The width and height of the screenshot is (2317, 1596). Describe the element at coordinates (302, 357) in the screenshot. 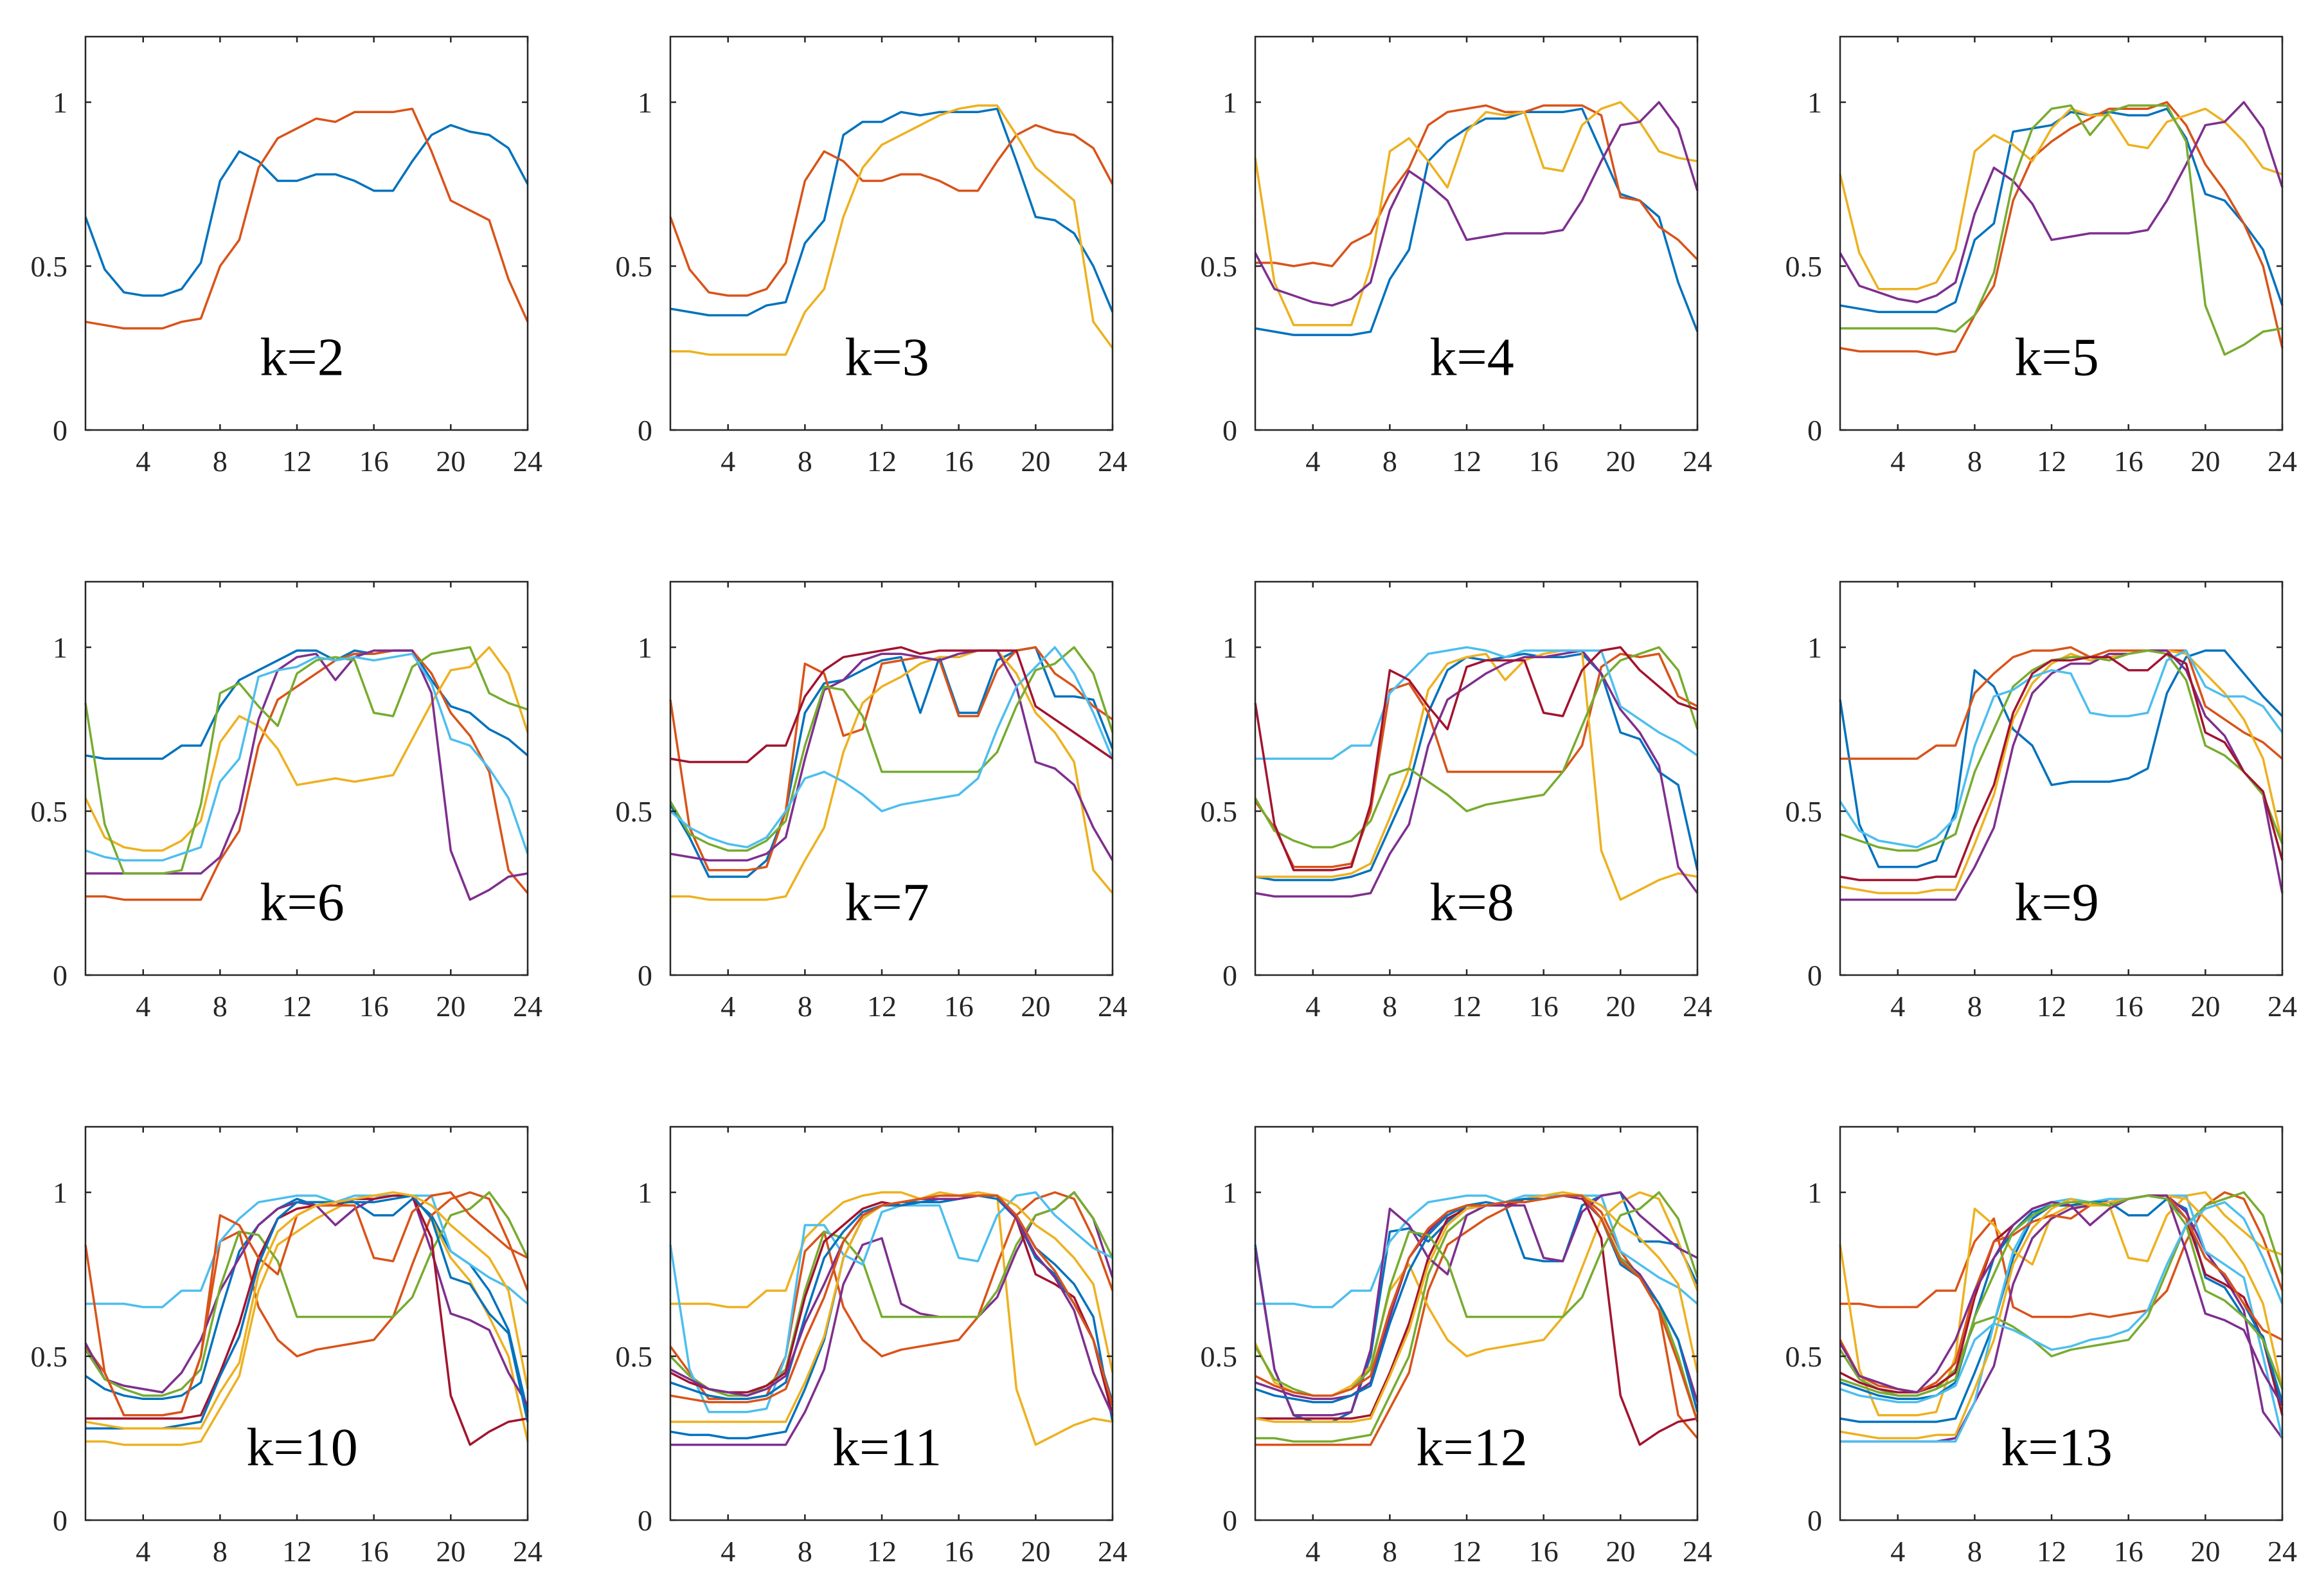

I see `panel-label: k=2` at that location.